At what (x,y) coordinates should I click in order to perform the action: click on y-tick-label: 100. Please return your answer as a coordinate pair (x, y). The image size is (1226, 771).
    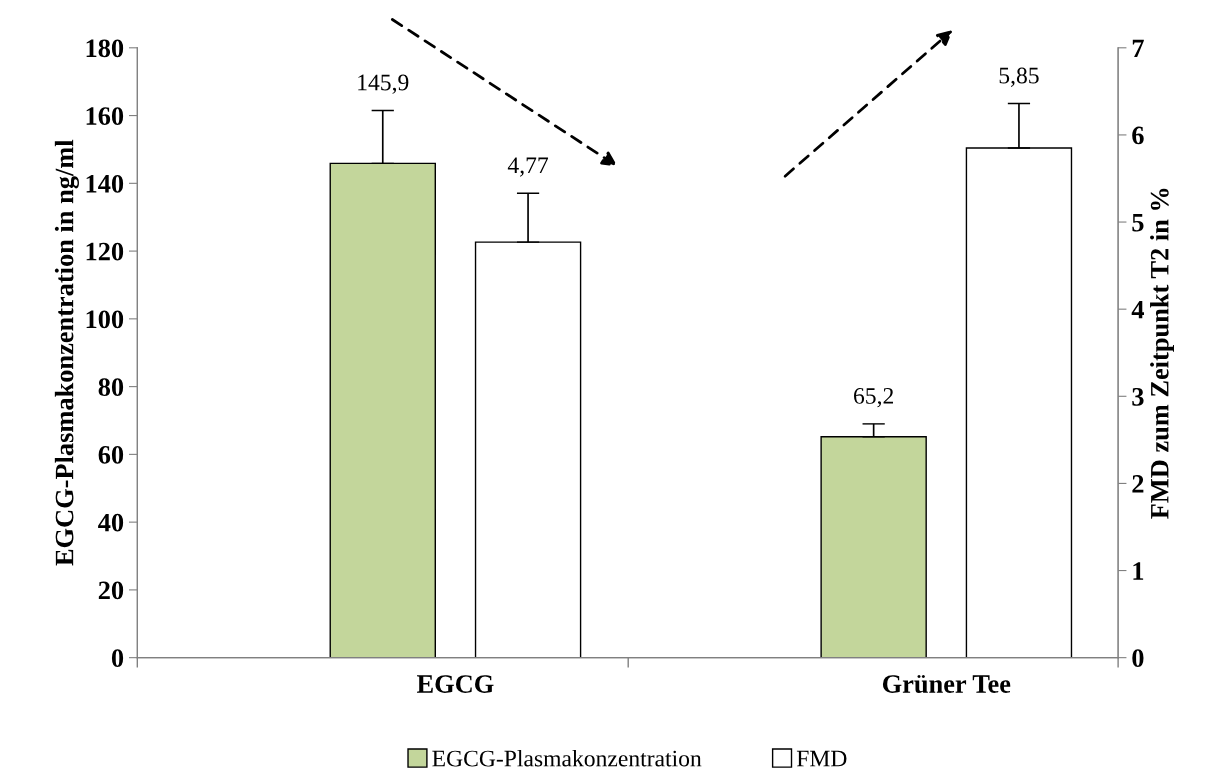
    Looking at the image, I should click on (105, 319).